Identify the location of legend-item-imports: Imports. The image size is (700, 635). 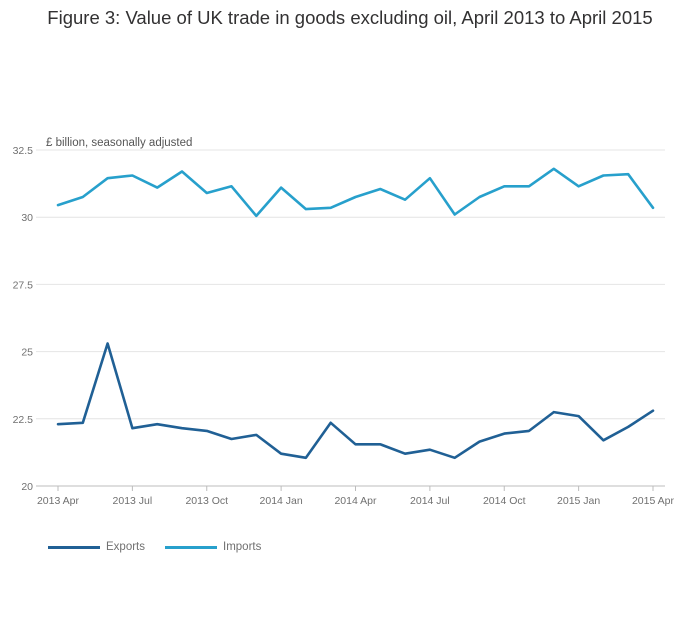
(213, 547).